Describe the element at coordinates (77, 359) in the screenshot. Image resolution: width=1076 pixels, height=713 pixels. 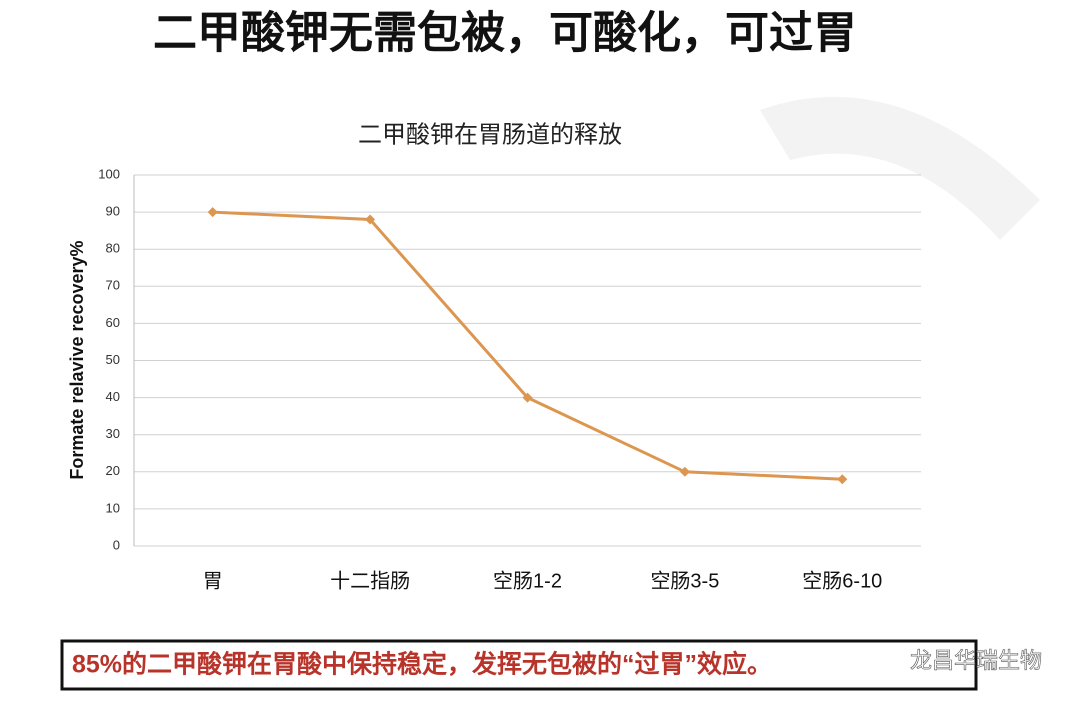
I see `y-axis-label: Formate relavive recovery%` at that location.